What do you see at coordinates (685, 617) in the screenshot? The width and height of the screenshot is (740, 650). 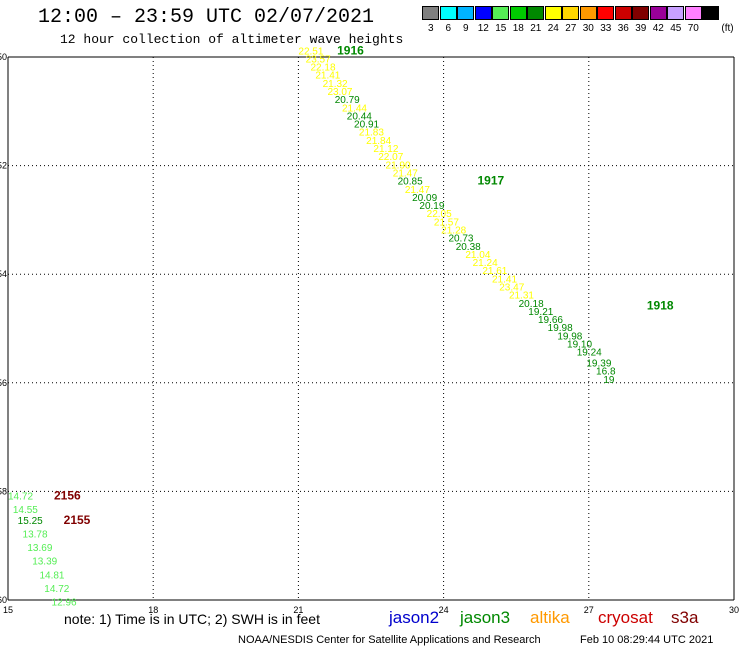 I see `satellite-name: s3a` at bounding box center [685, 617].